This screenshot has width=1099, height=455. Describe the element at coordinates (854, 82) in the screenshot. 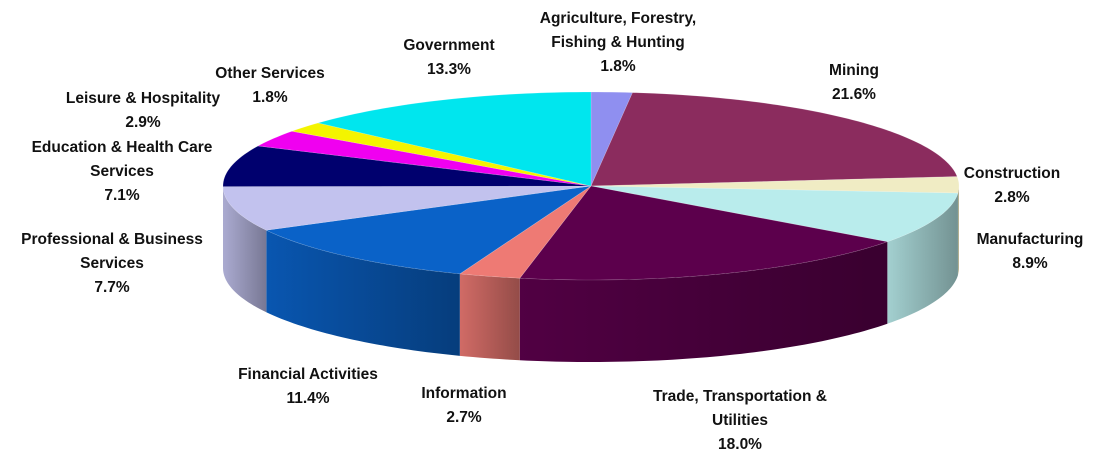

I see `slice-label-1: Mining 21.6%` at that location.